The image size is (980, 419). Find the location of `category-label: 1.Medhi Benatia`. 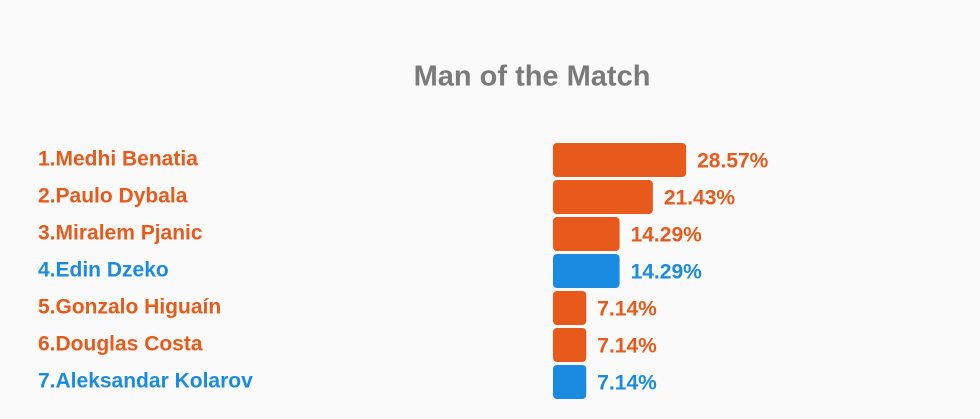

category-label: 1.Medhi Benatia is located at coordinates (118, 159).